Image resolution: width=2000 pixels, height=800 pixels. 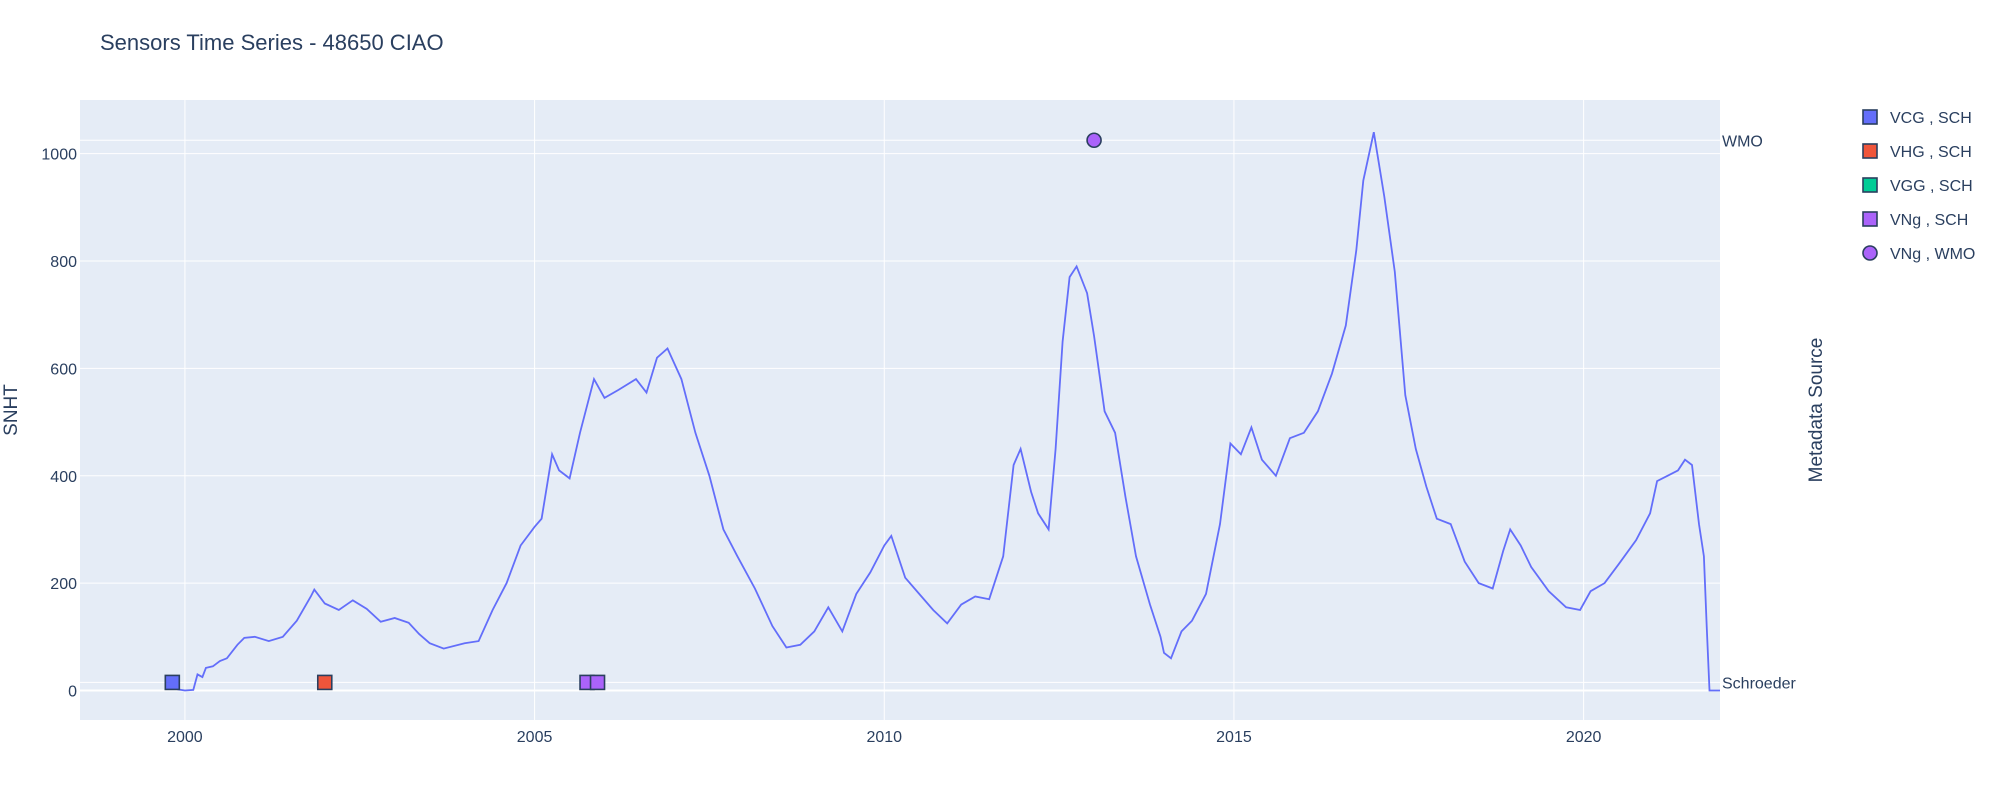 What do you see at coordinates (1816, 410) in the screenshot?
I see `right-axis-title: Metadata Source` at bounding box center [1816, 410].